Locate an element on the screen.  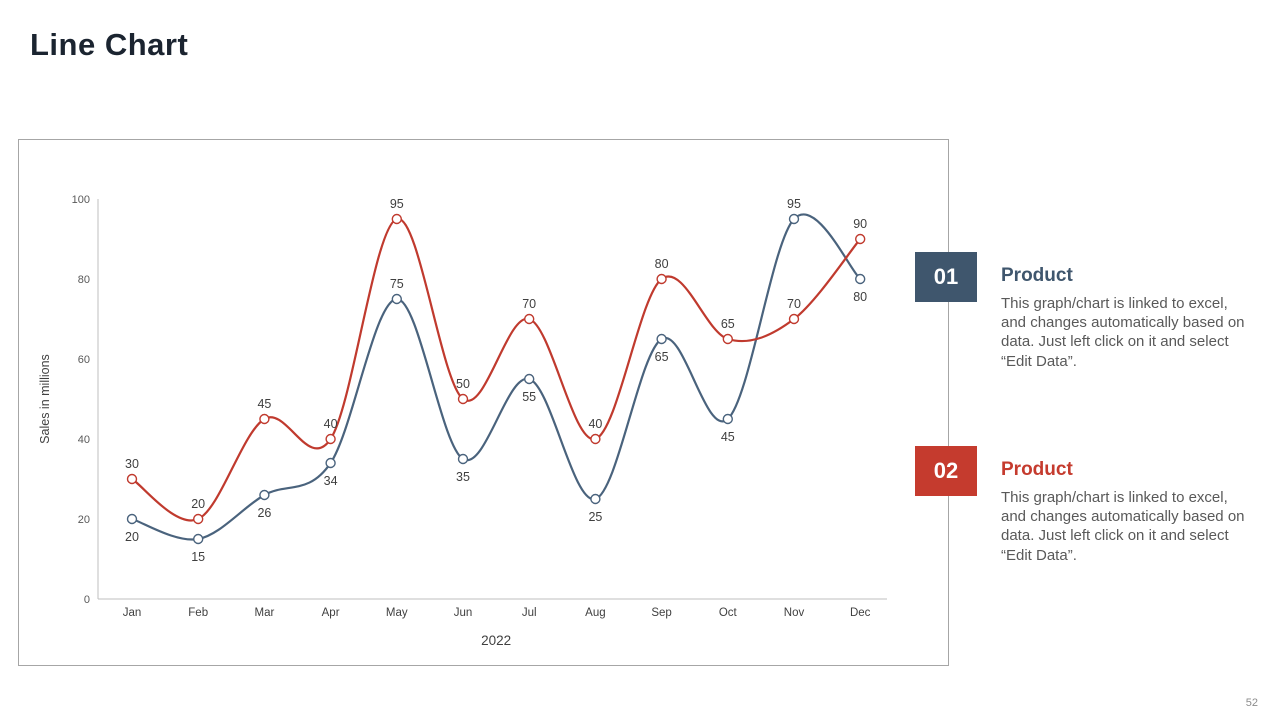
x-axis-title: 2022 is located at coordinates (496, 640).